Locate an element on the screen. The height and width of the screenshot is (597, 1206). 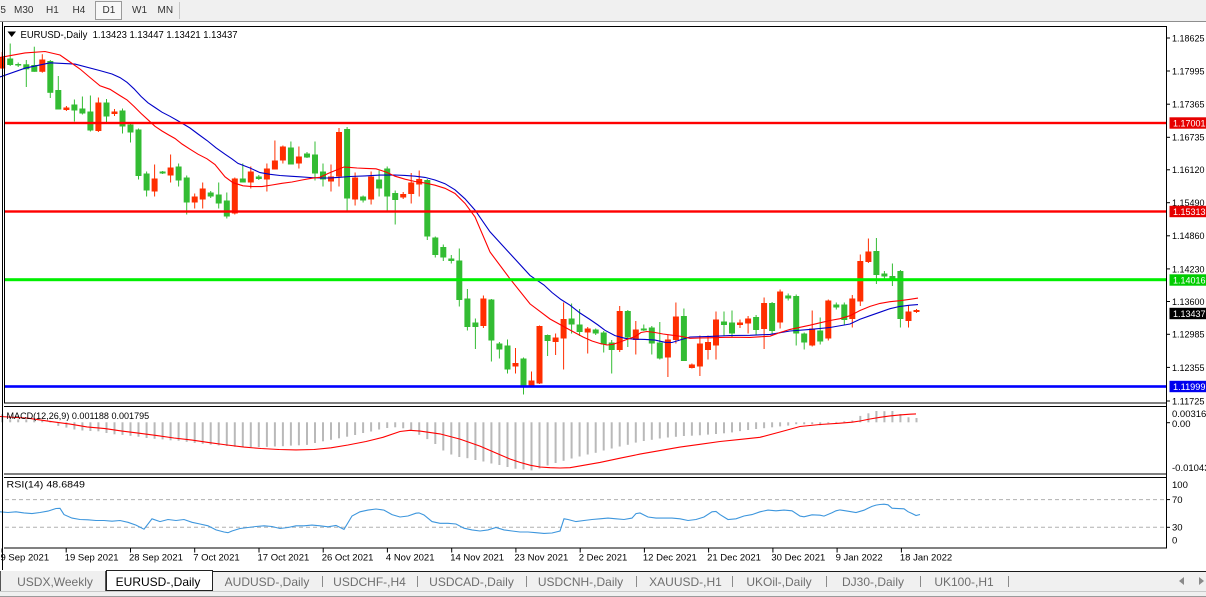
svg-text: 23 Nov 2021 is located at coordinates (541, 558).